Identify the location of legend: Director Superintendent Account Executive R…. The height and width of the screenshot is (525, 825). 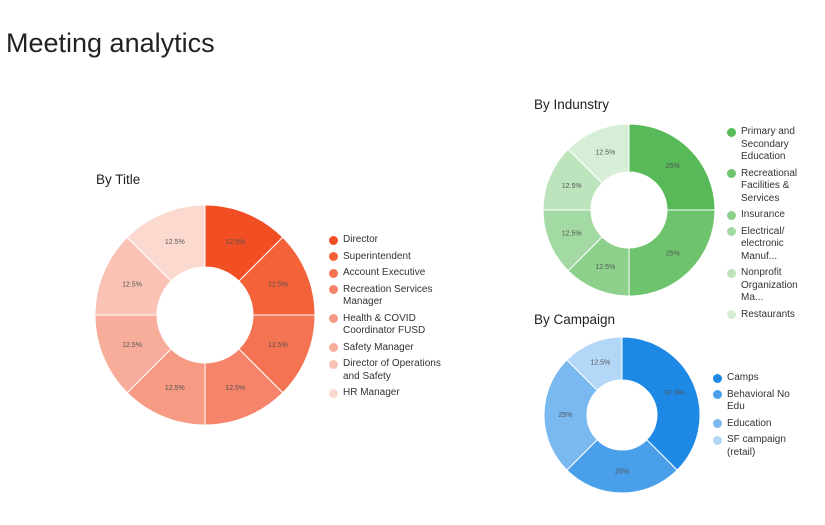
(385, 317).